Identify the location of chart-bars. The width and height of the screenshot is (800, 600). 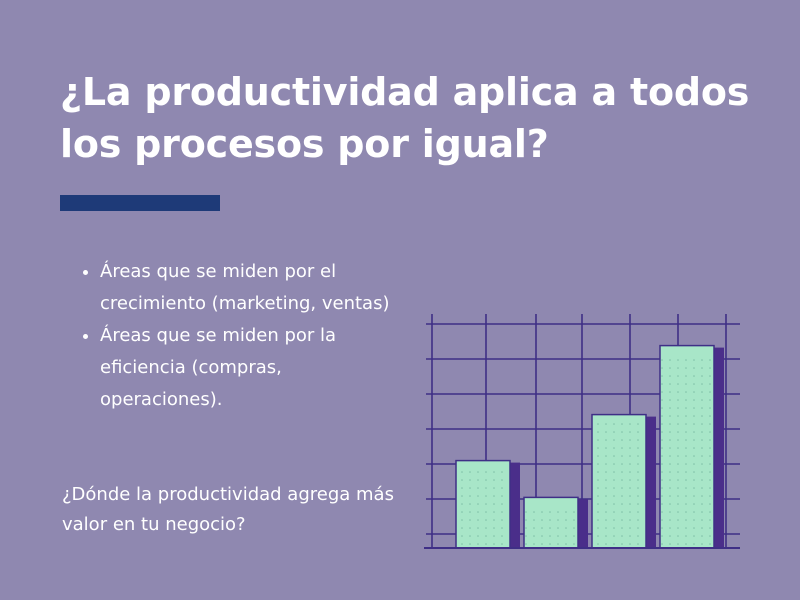
(589, 446).